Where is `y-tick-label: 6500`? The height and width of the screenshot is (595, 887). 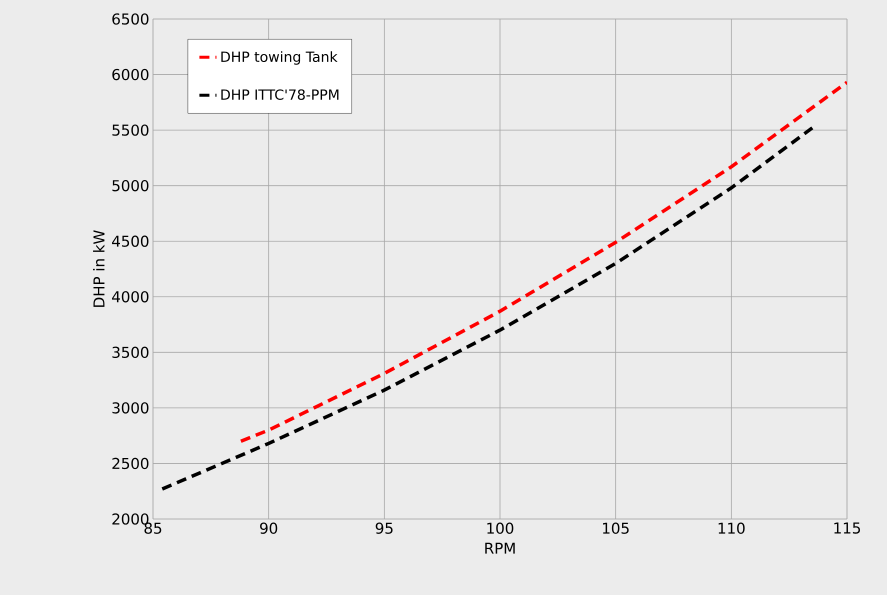
y-tick-label: 6500 is located at coordinates (130, 19).